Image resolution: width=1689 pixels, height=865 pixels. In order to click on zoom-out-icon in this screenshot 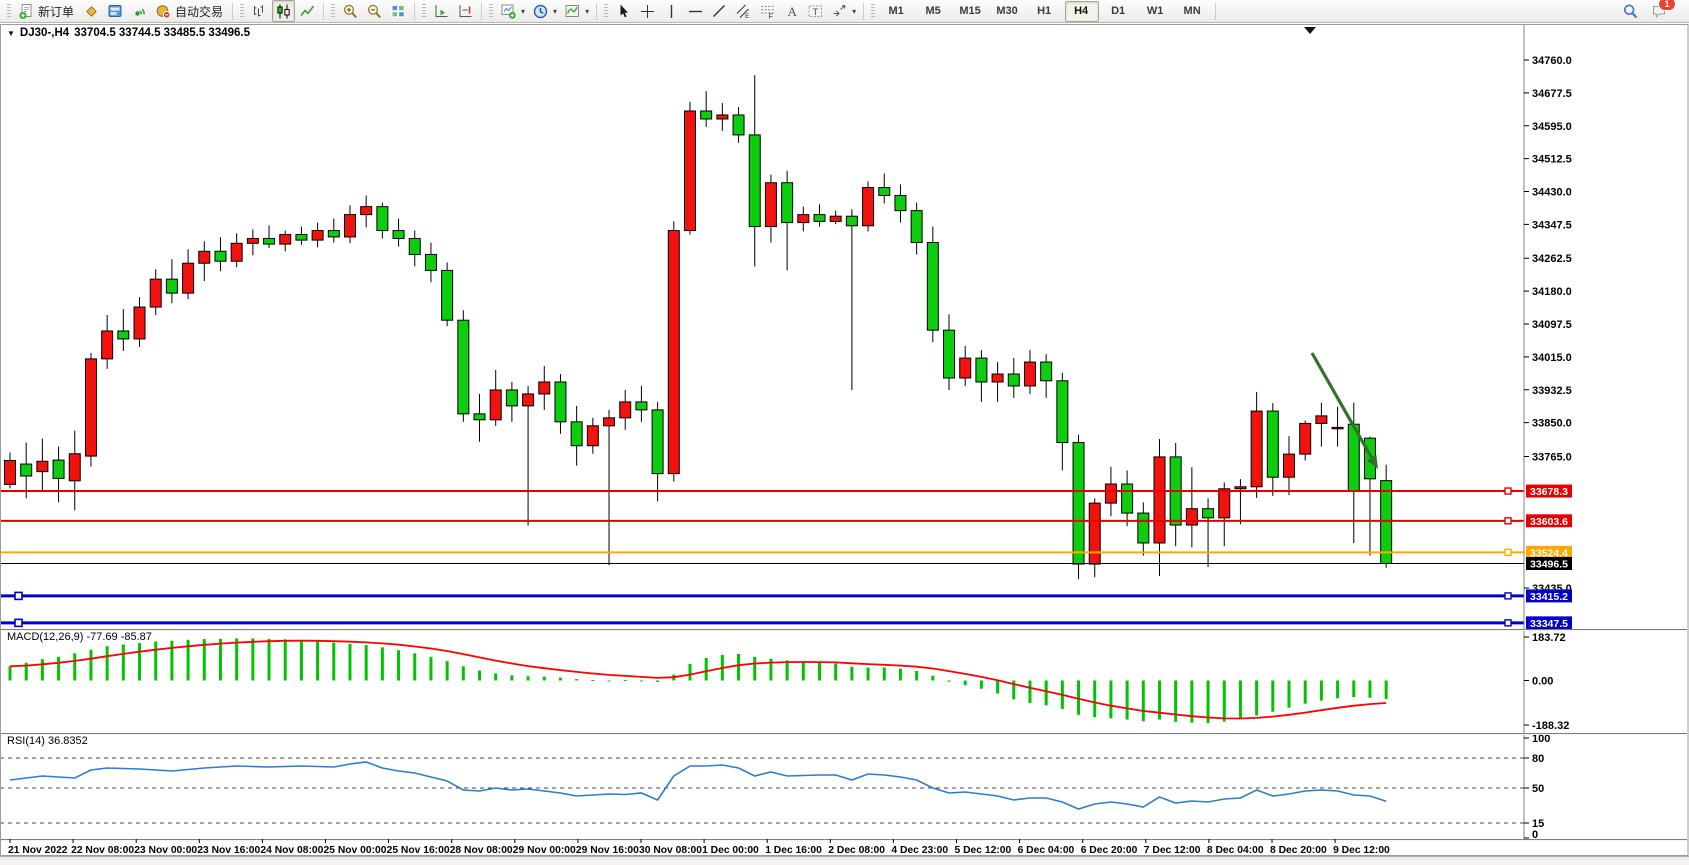, I will do `click(374, 11)`.